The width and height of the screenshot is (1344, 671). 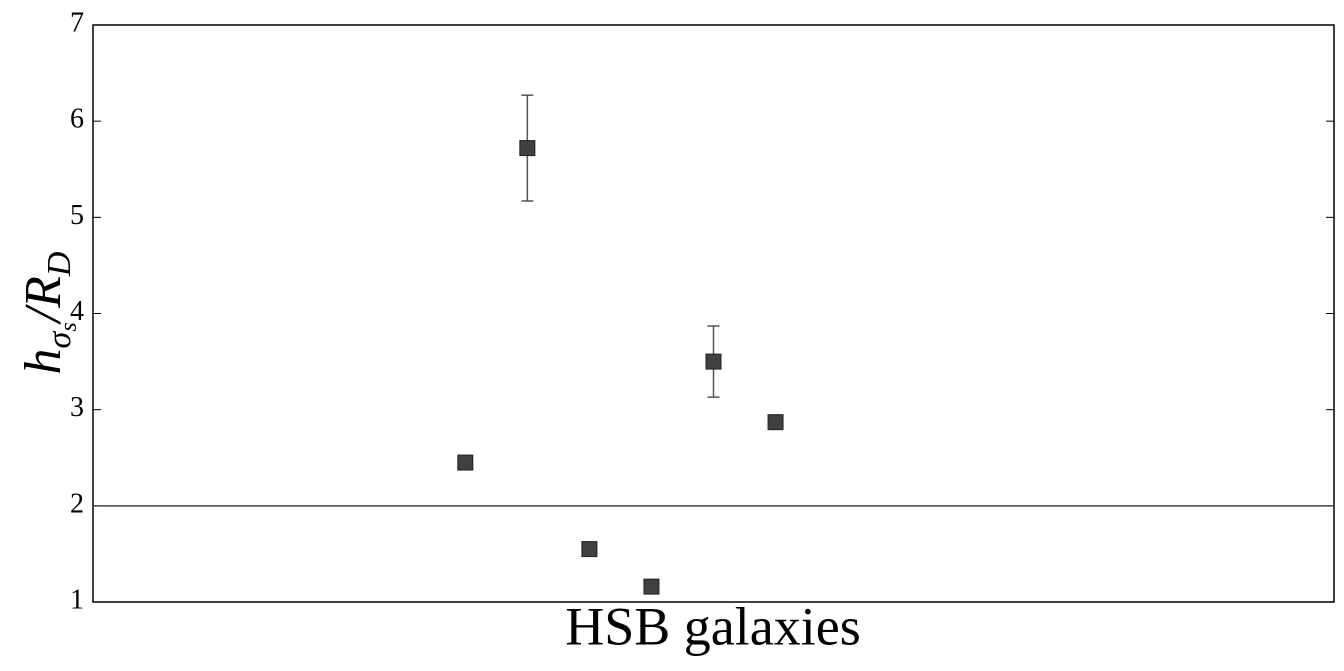 I want to click on y-tick-label: 7, so click(x=77, y=22).